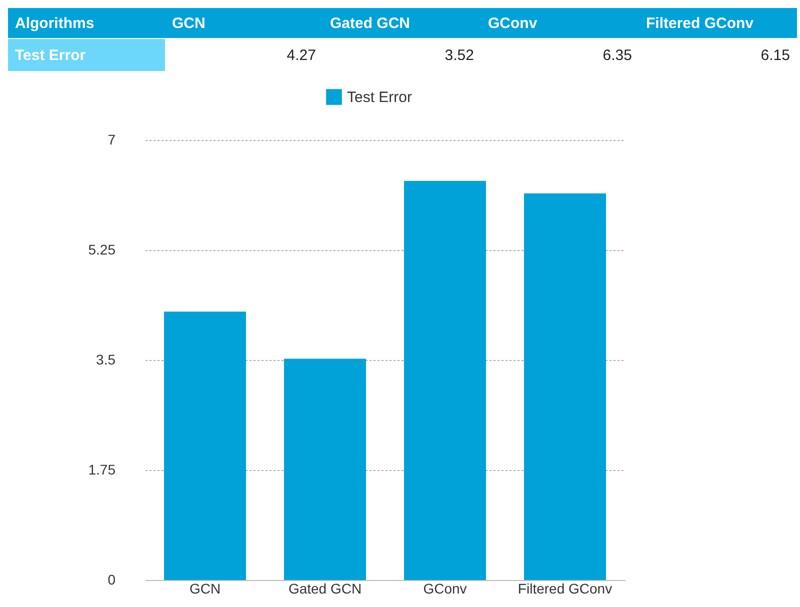 This screenshot has height=607, width=800. What do you see at coordinates (112, 140) in the screenshot?
I see `y-tick-label: 7` at bounding box center [112, 140].